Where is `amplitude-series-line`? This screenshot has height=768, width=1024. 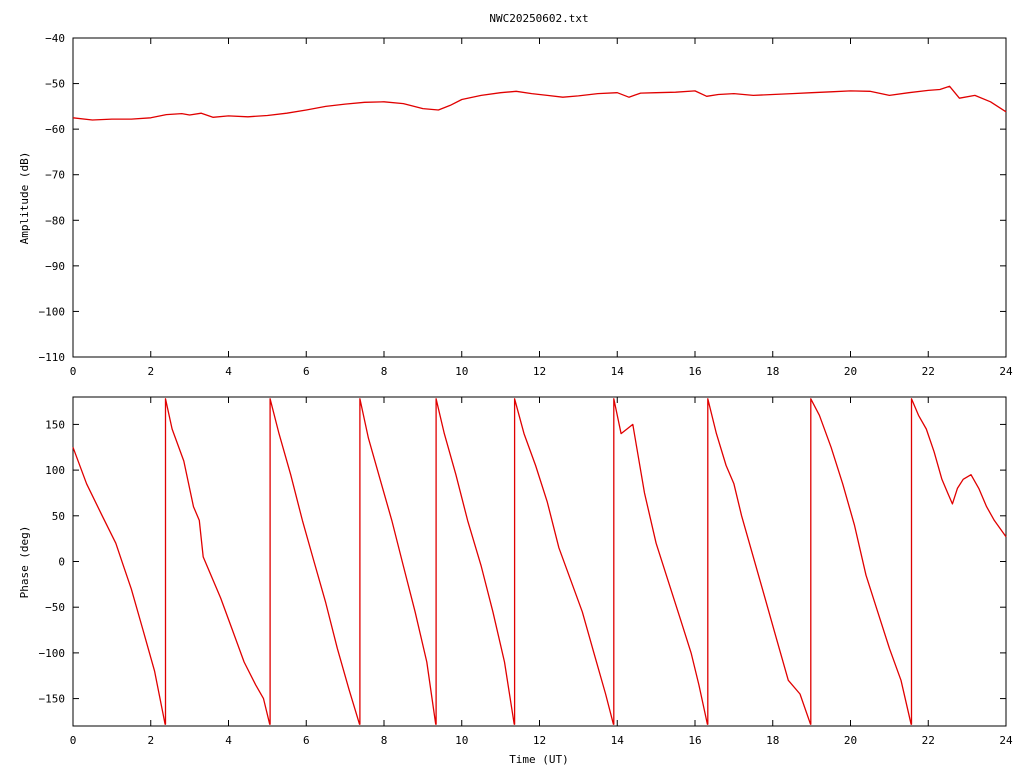 amplitude-series-line is located at coordinates (539, 103).